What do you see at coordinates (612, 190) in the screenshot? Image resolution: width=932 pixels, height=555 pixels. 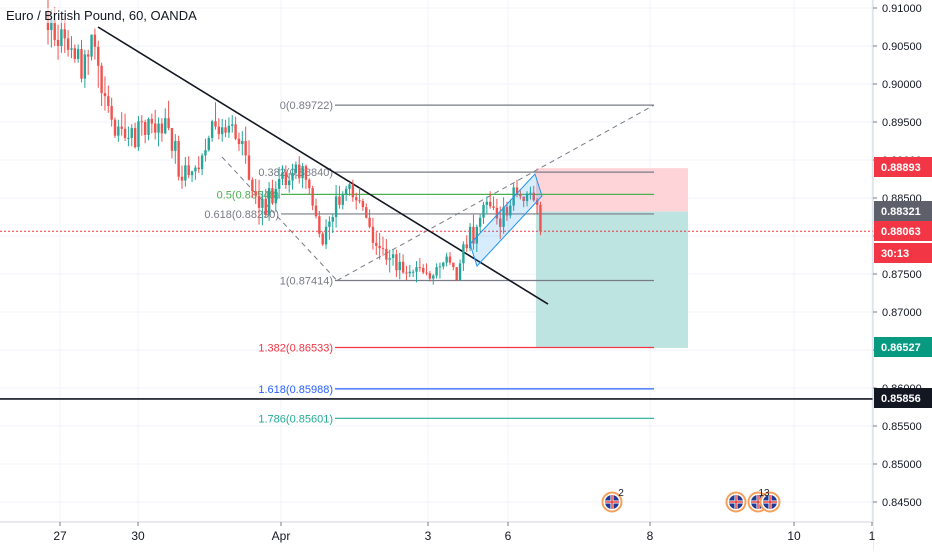 I see `stop-loss-zone` at bounding box center [612, 190].